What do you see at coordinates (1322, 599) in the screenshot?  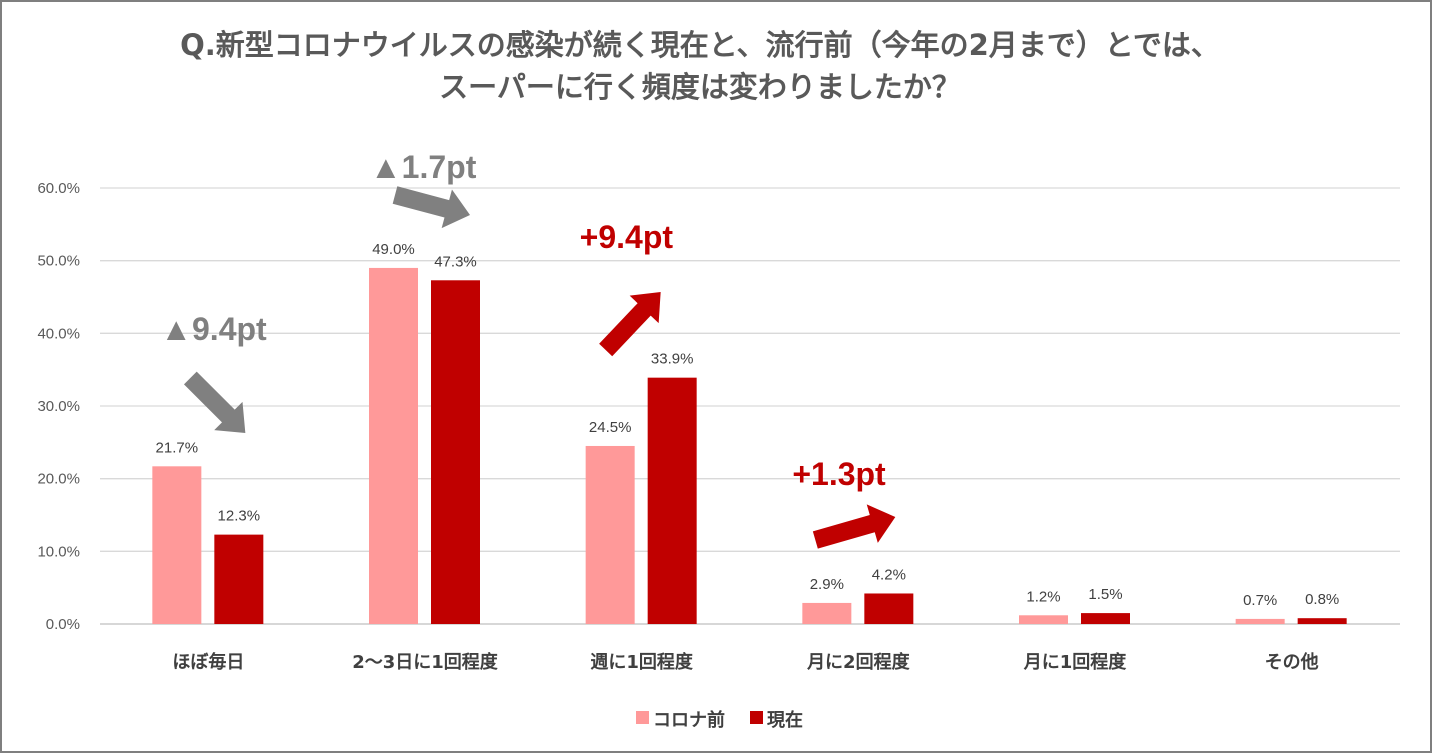 I see `data-label: 0.8%` at bounding box center [1322, 599].